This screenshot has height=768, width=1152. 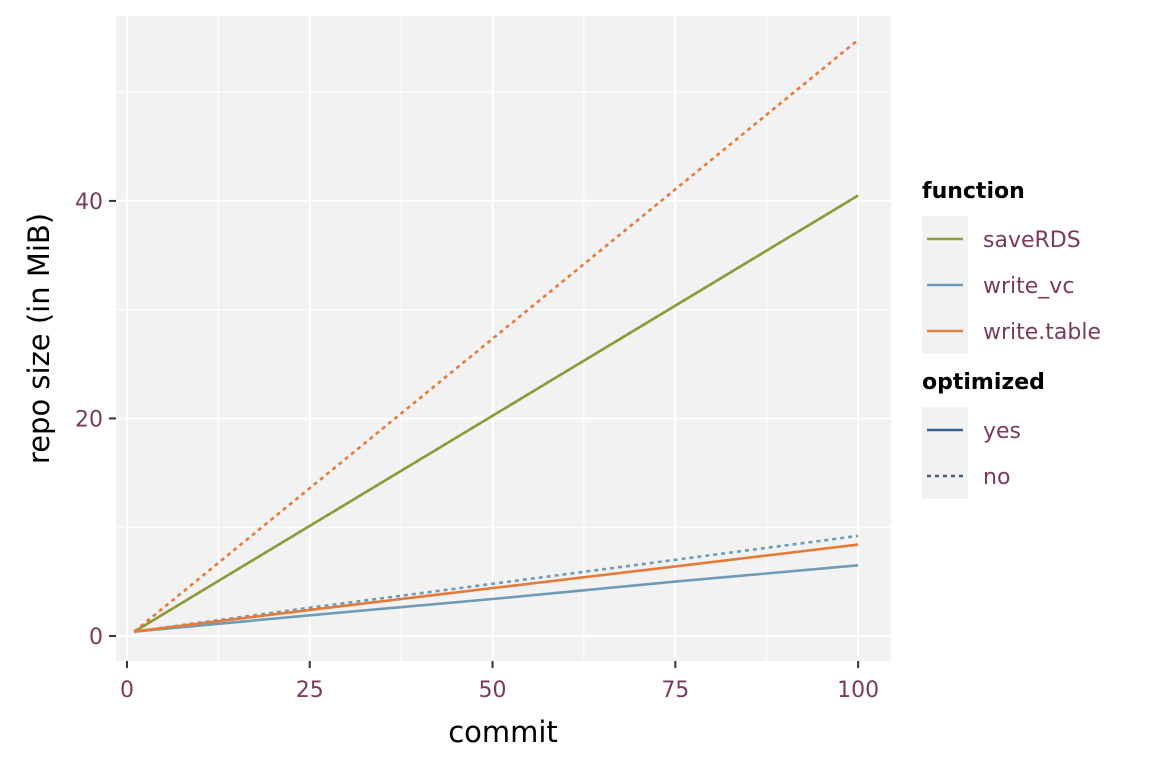 I want to click on x-tick-label: 75, so click(x=675, y=690).